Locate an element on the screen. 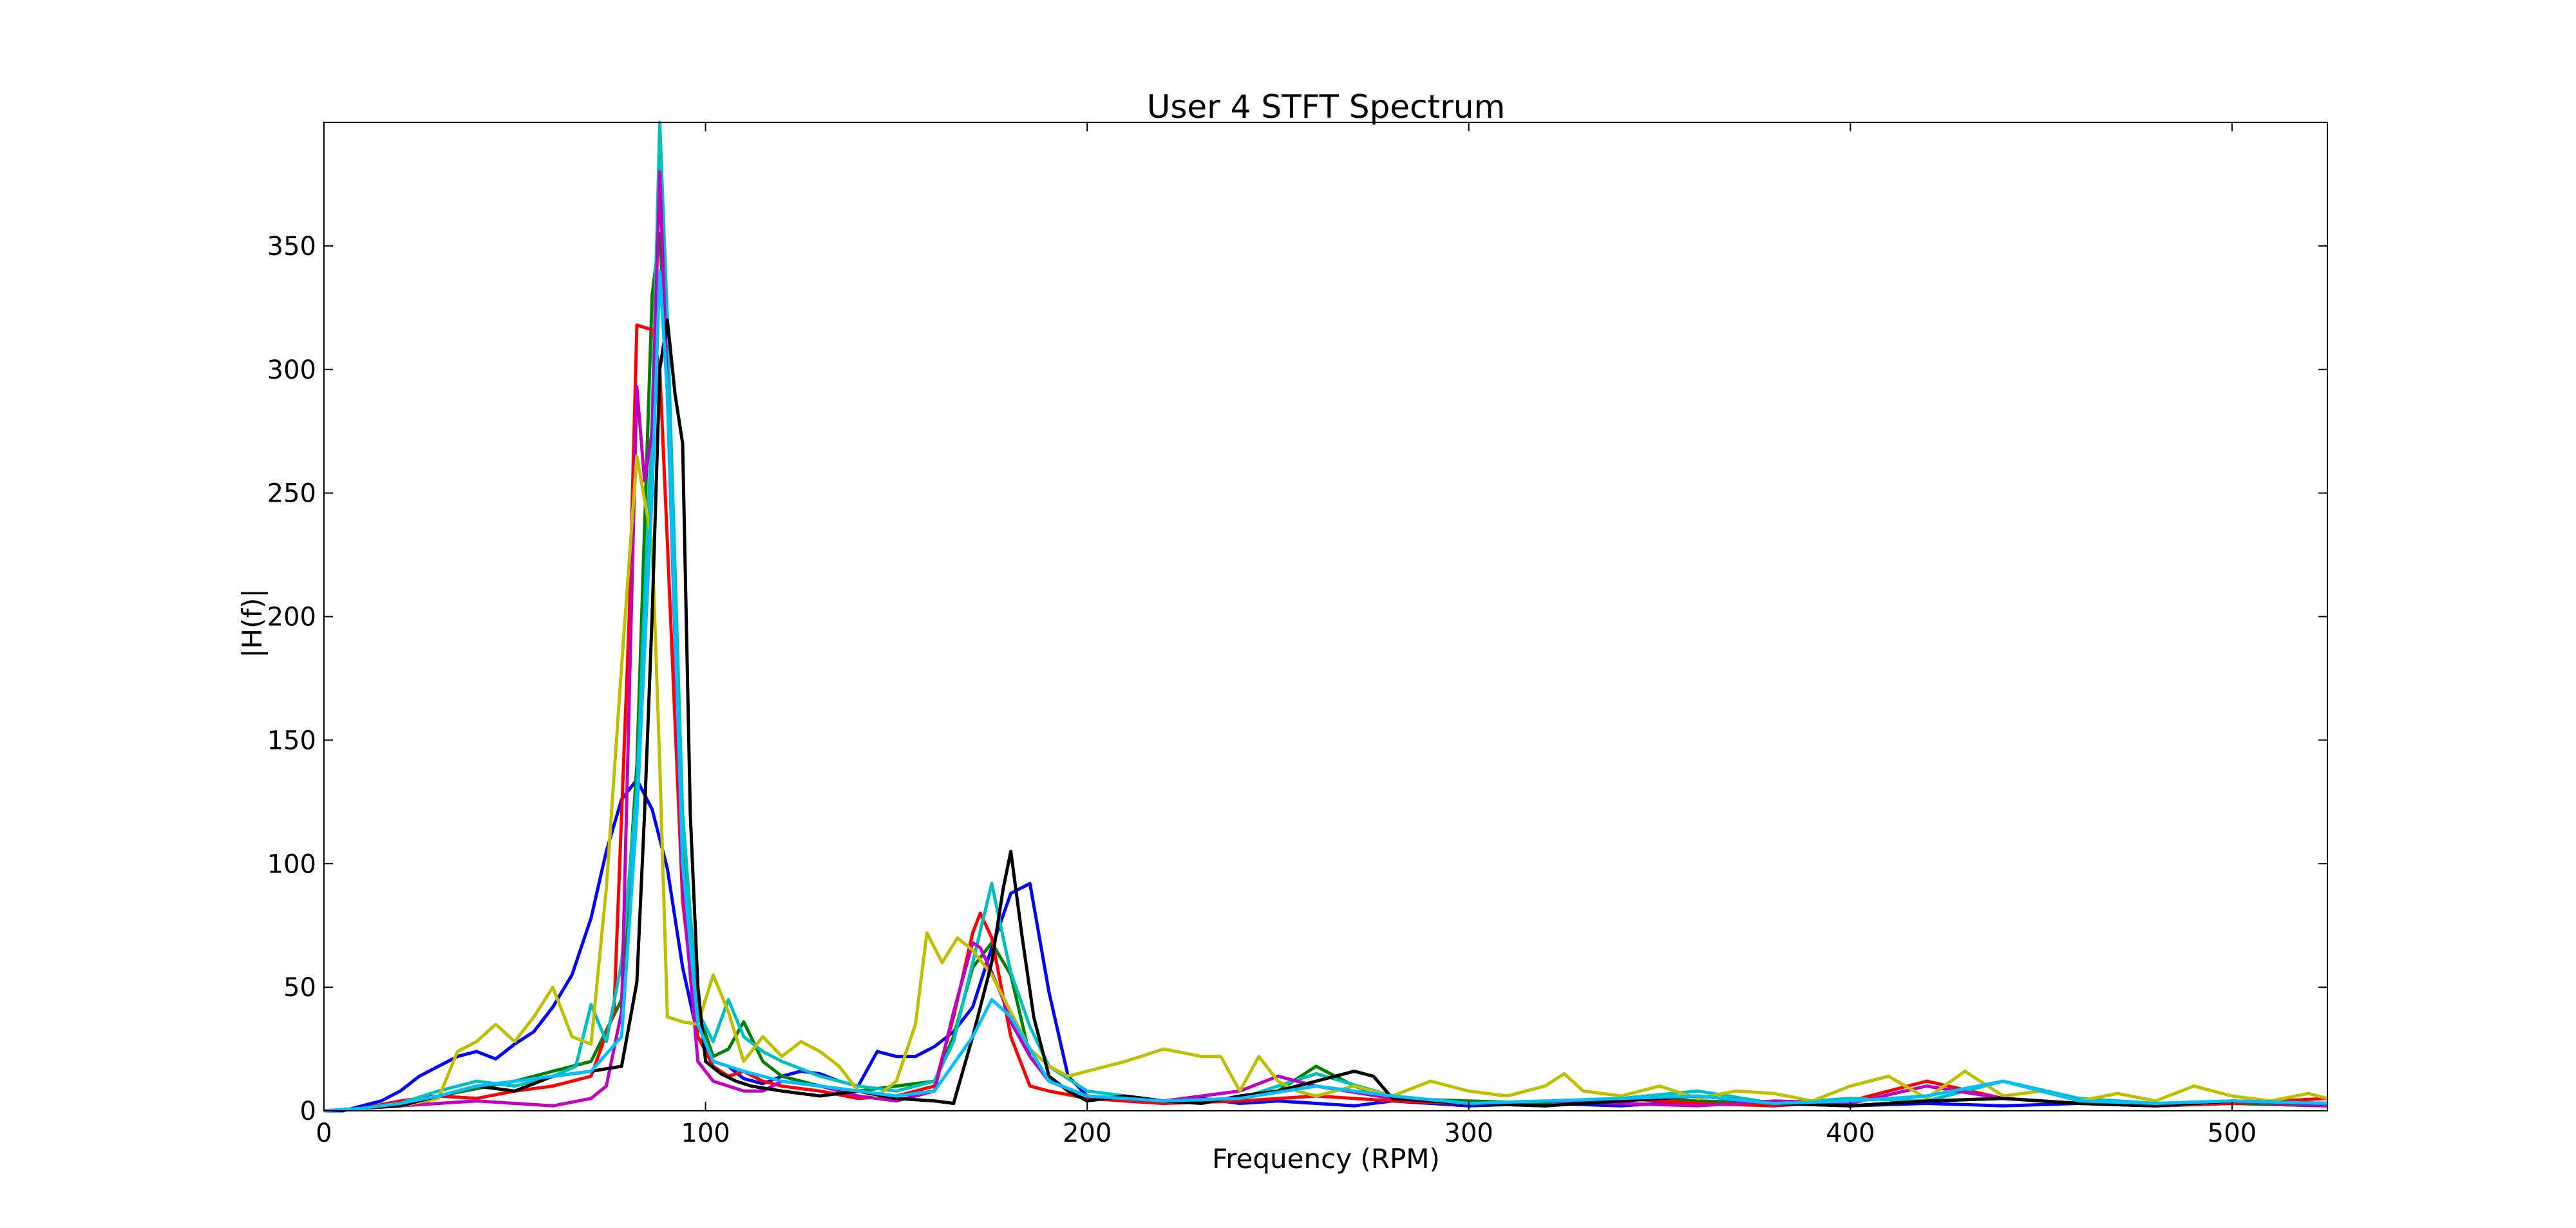  x-tick-label: 0 is located at coordinates (324, 1133).